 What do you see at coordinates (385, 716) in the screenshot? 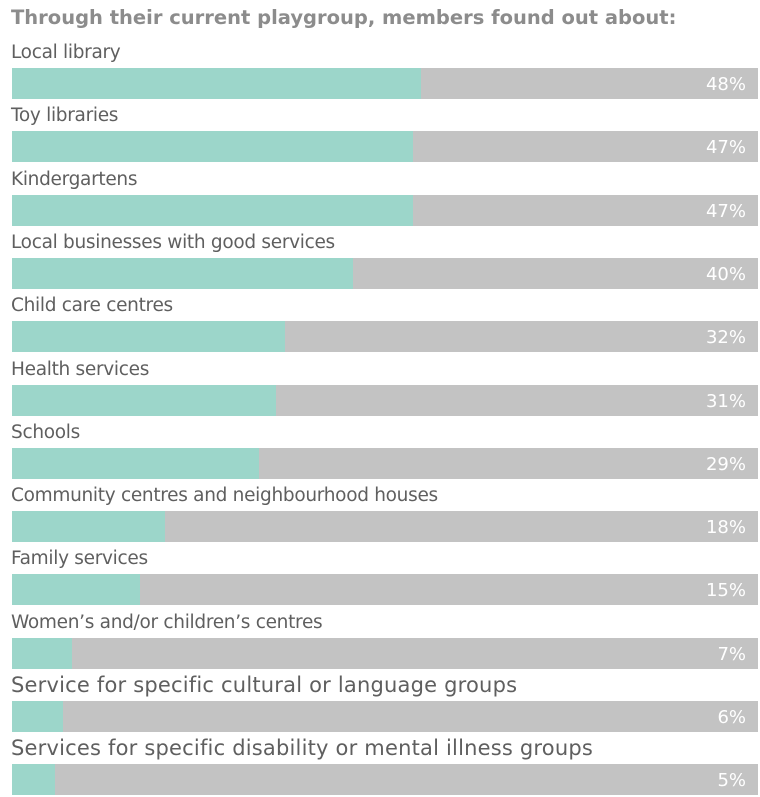
I see `bar-track: 6%` at bounding box center [385, 716].